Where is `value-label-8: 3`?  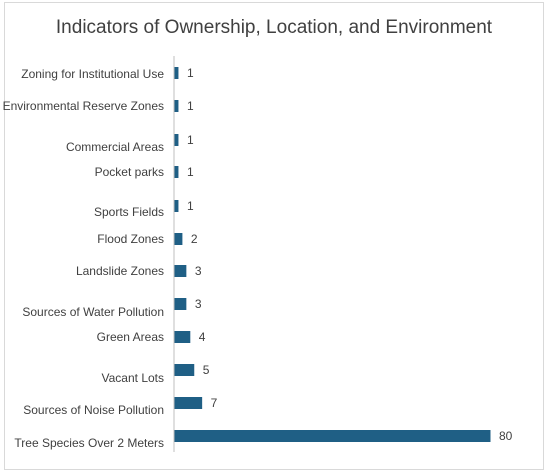
value-label-8: 3 is located at coordinates (198, 304).